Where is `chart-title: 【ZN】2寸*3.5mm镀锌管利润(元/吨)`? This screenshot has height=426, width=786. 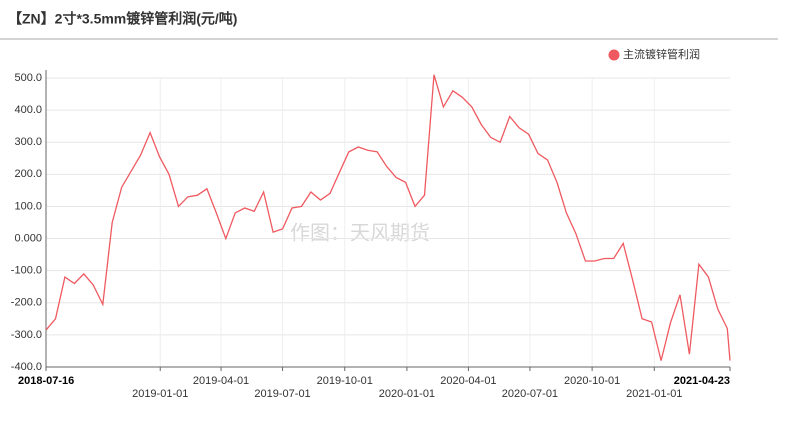 chart-title: 【ZN】2寸*3.5mm镀锌管利润(元/吨) is located at coordinates (122, 19).